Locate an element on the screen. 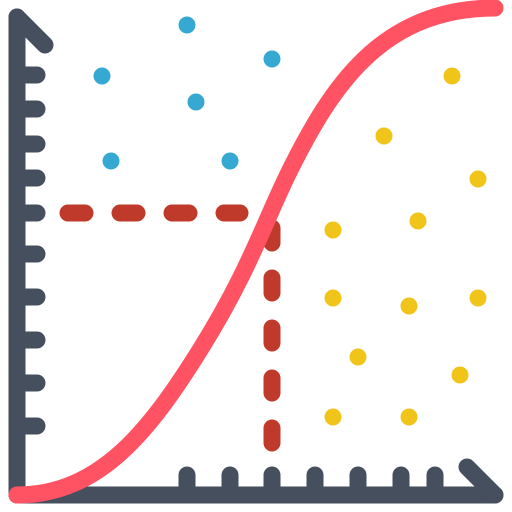 The height and width of the screenshot is (512, 512). x-axis is located at coordinates (256, 481).